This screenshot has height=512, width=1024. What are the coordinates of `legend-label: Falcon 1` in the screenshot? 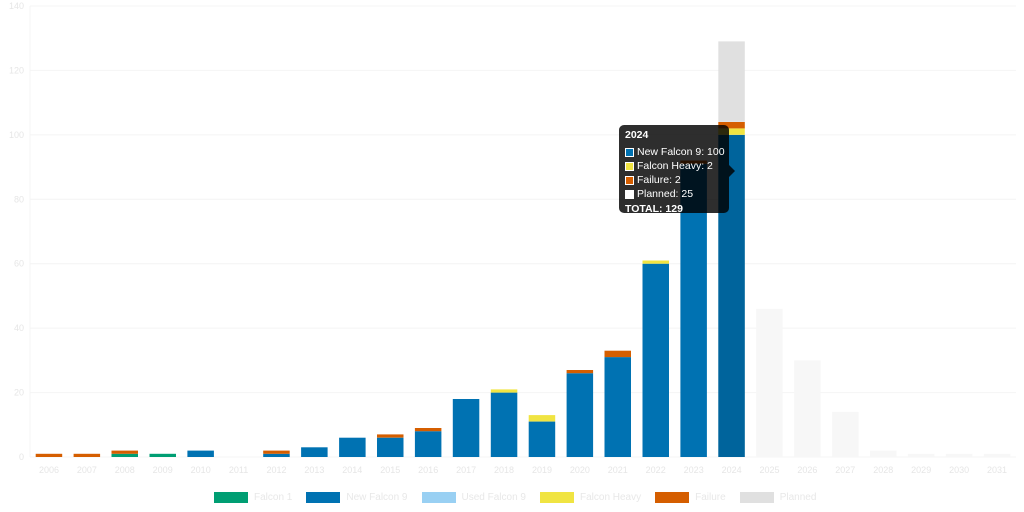 It's located at (273, 497).